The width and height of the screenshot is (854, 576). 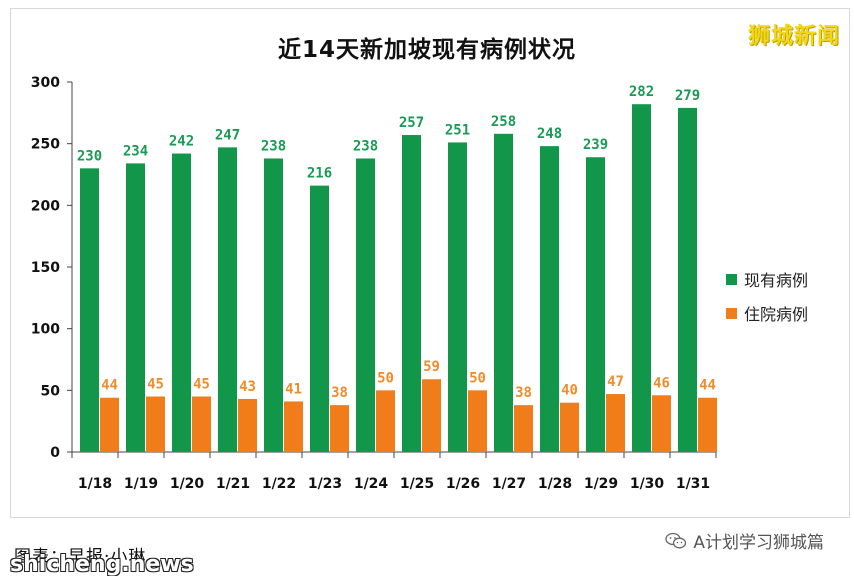 I want to click on data-label-hospitalized-cases: 40, so click(x=569, y=391).